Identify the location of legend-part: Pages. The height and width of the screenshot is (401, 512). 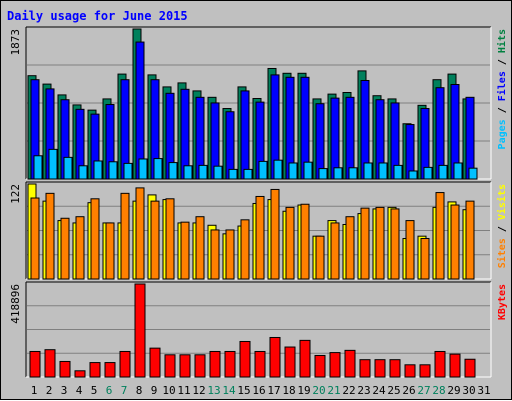
(502, 134).